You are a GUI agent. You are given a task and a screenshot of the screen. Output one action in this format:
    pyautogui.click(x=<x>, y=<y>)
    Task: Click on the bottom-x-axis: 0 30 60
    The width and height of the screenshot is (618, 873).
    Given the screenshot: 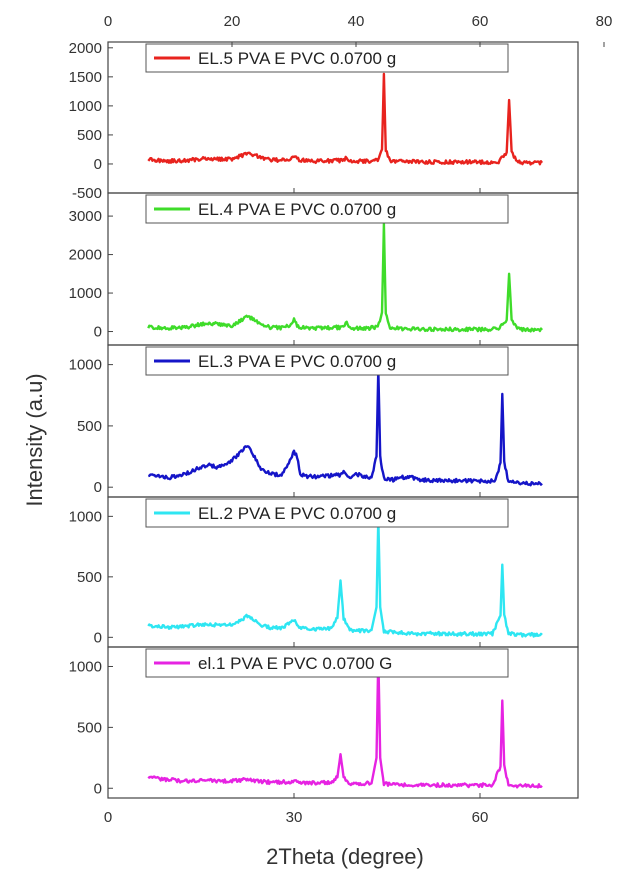 What is the action you would take?
    pyautogui.click(x=296, y=817)
    